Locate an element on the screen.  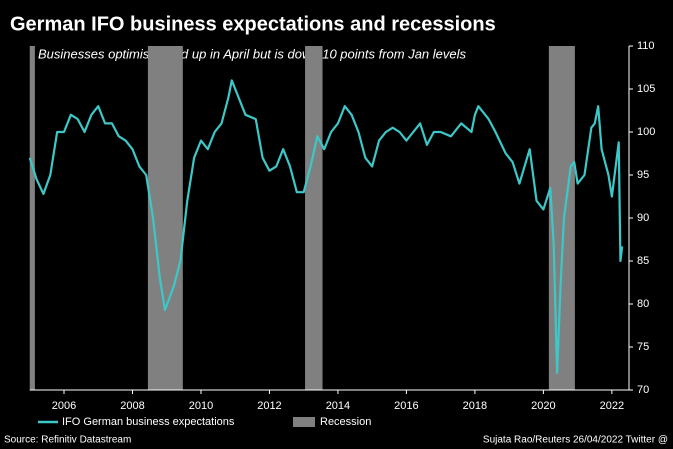
y-tick-label: 95 is located at coordinates (643, 175).